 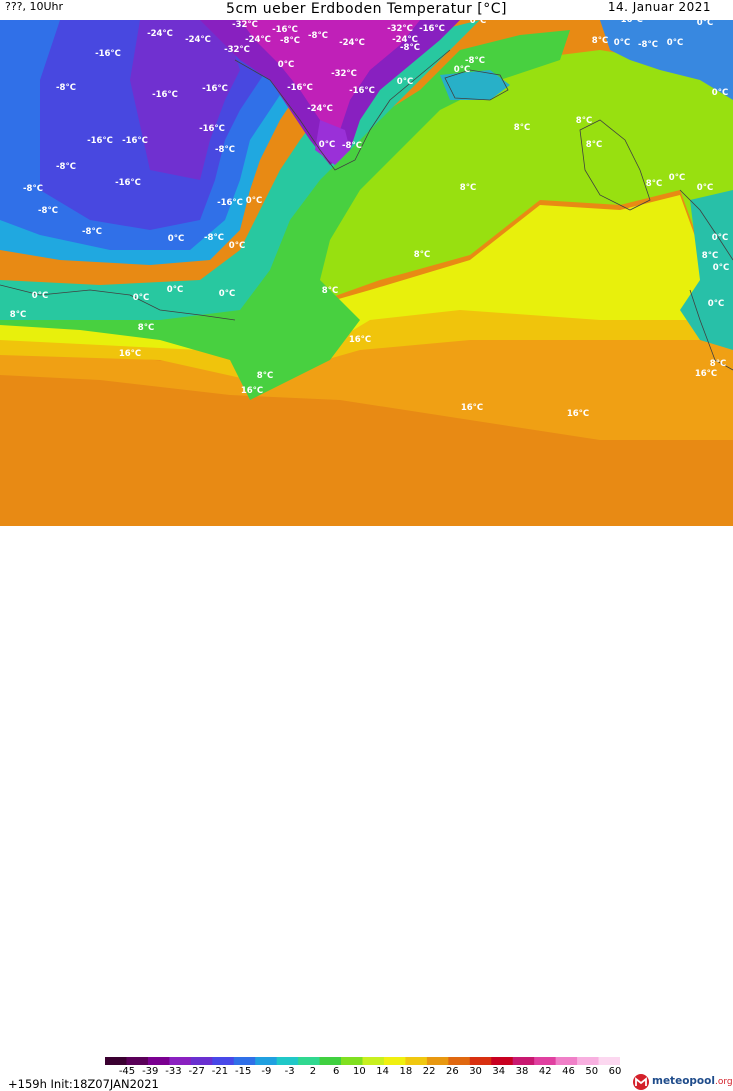 I want to click on greenland-south-tip, so click(x=332, y=142).